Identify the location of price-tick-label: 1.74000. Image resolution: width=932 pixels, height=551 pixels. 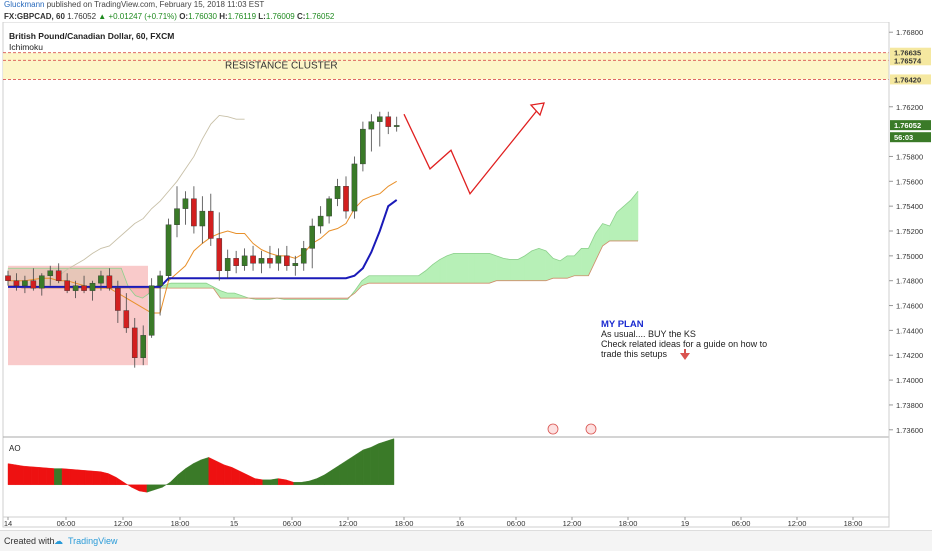
(909, 380).